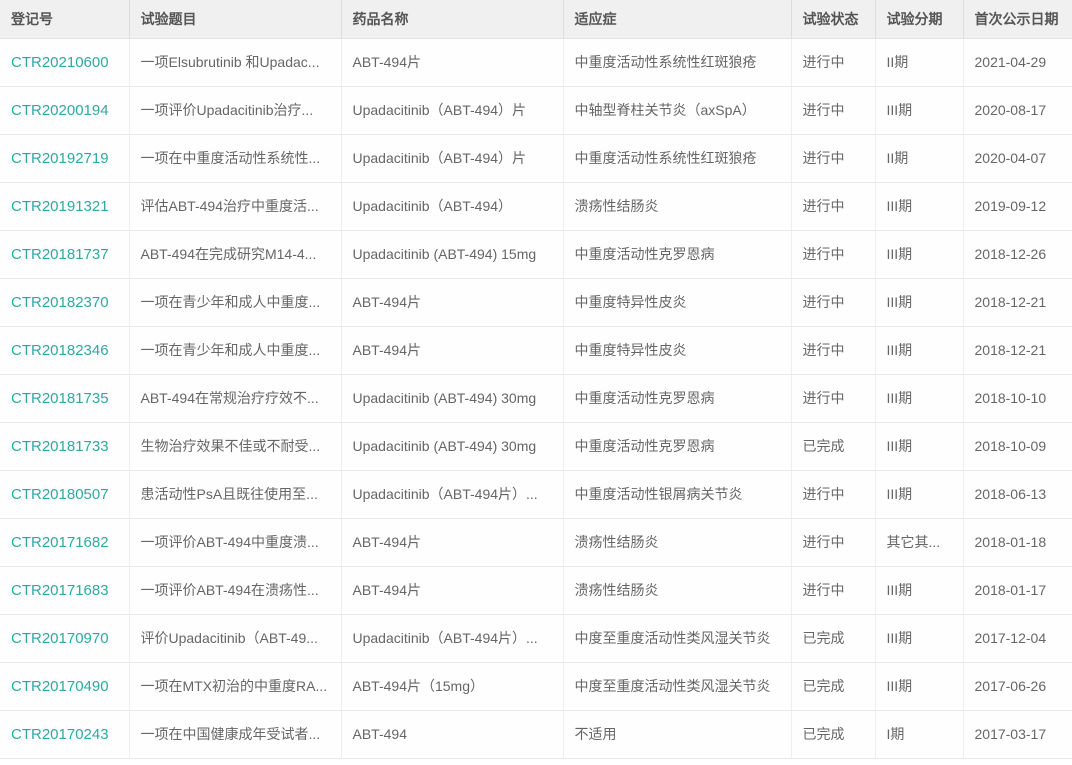 This screenshot has height=765, width=1072. What do you see at coordinates (1017, 19) in the screenshot?
I see `column-header-first_publish_date: 首次公示日期` at bounding box center [1017, 19].